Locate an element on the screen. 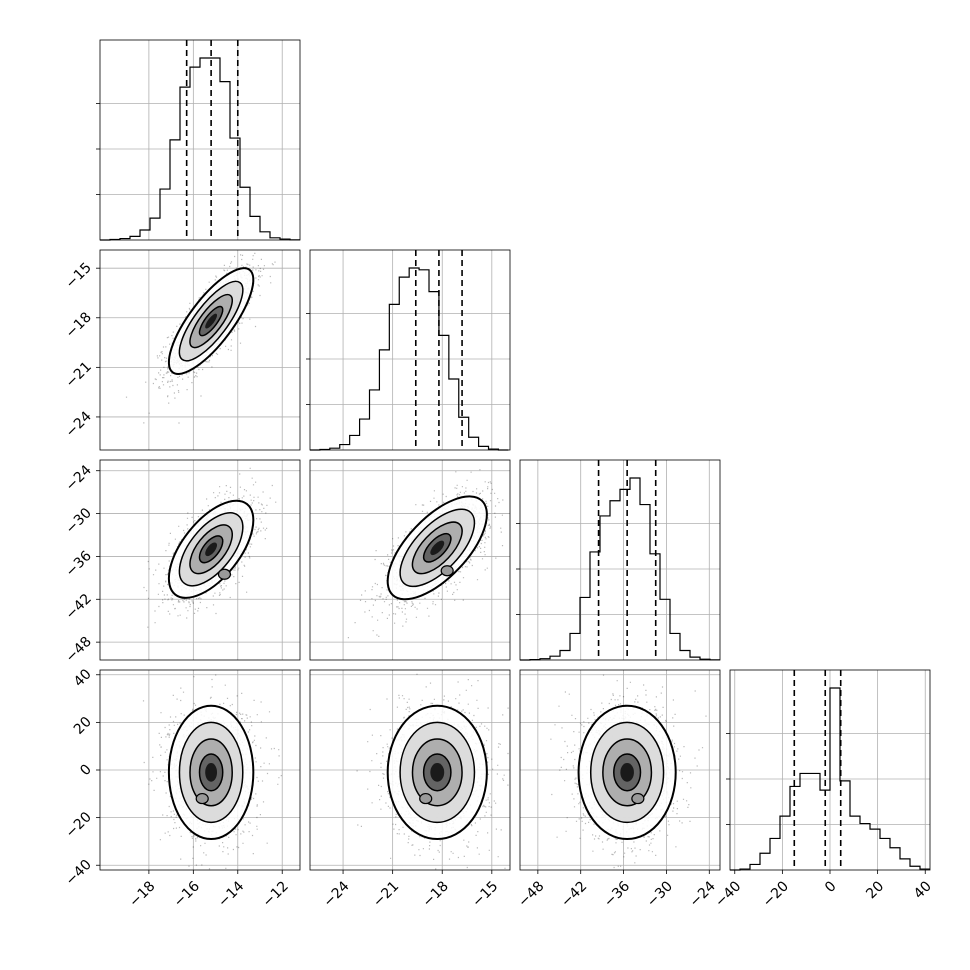 The width and height of the screenshot is (970, 970). y-tick-label: −15 is located at coordinates (79, 276).